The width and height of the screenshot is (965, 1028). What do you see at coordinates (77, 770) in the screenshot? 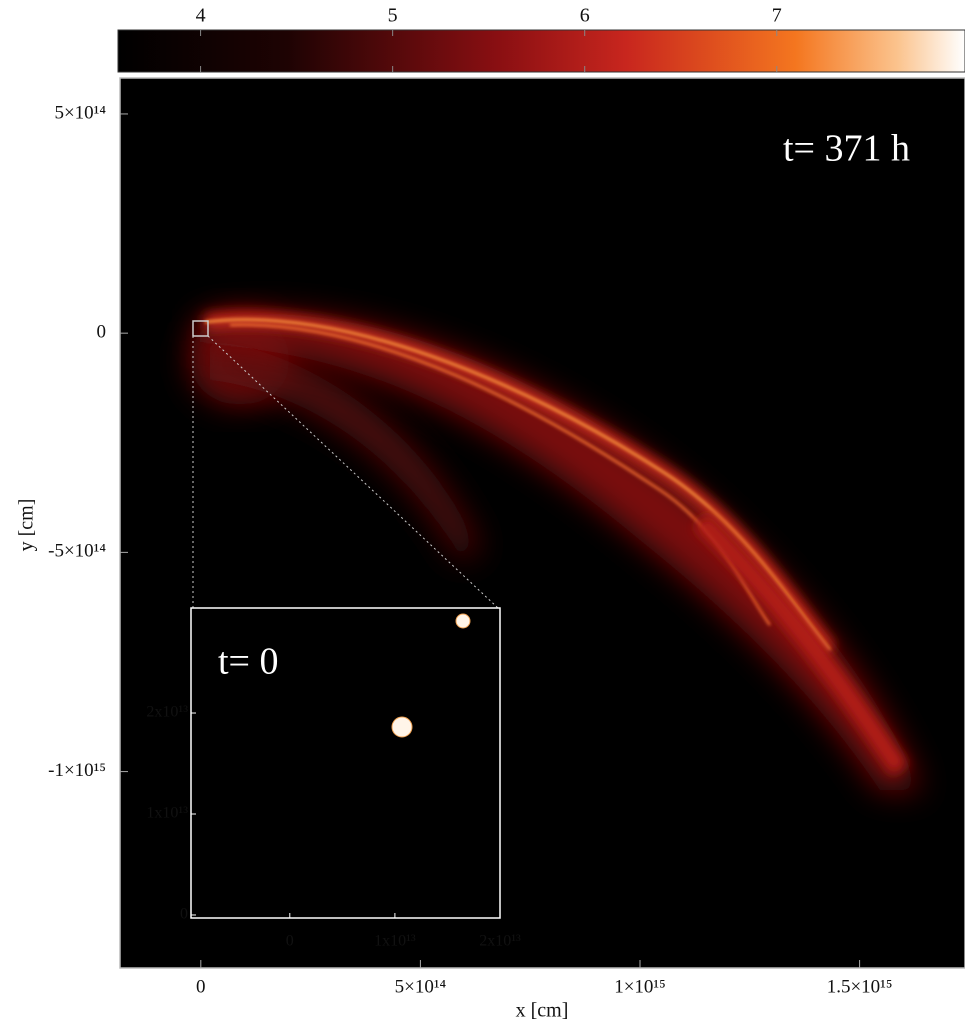
I see `y-tick-label: -1×10¹⁵` at bounding box center [77, 770].